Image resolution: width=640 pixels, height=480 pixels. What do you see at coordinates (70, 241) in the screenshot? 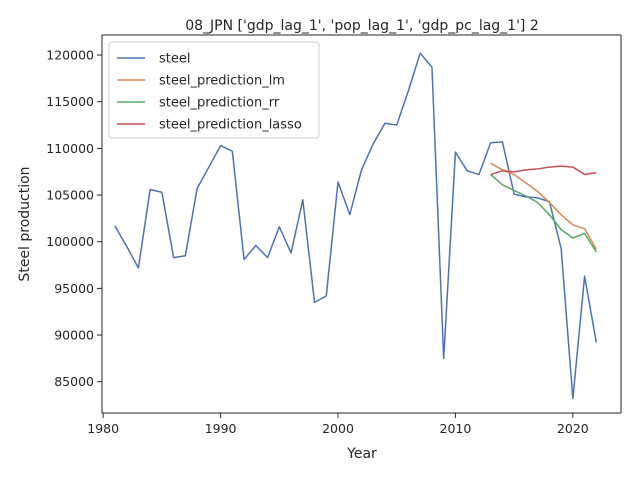
I see `y-tick-label: 100000` at bounding box center [70, 241].